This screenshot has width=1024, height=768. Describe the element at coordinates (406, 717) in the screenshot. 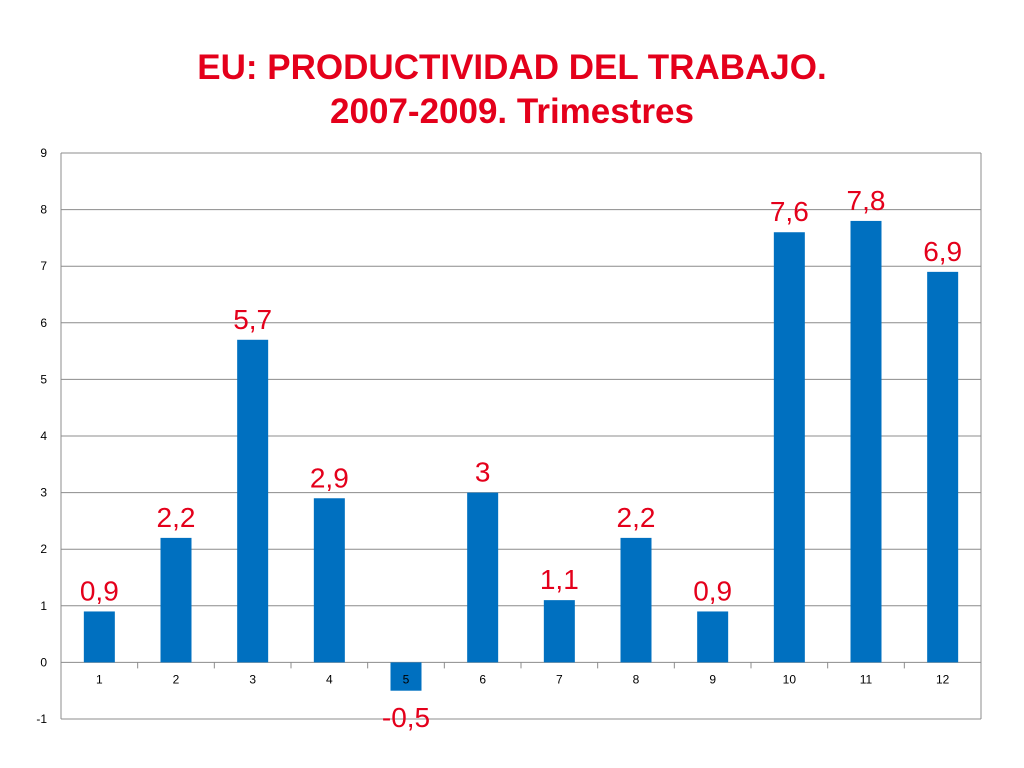

I see `data-label: -0,5` at that location.